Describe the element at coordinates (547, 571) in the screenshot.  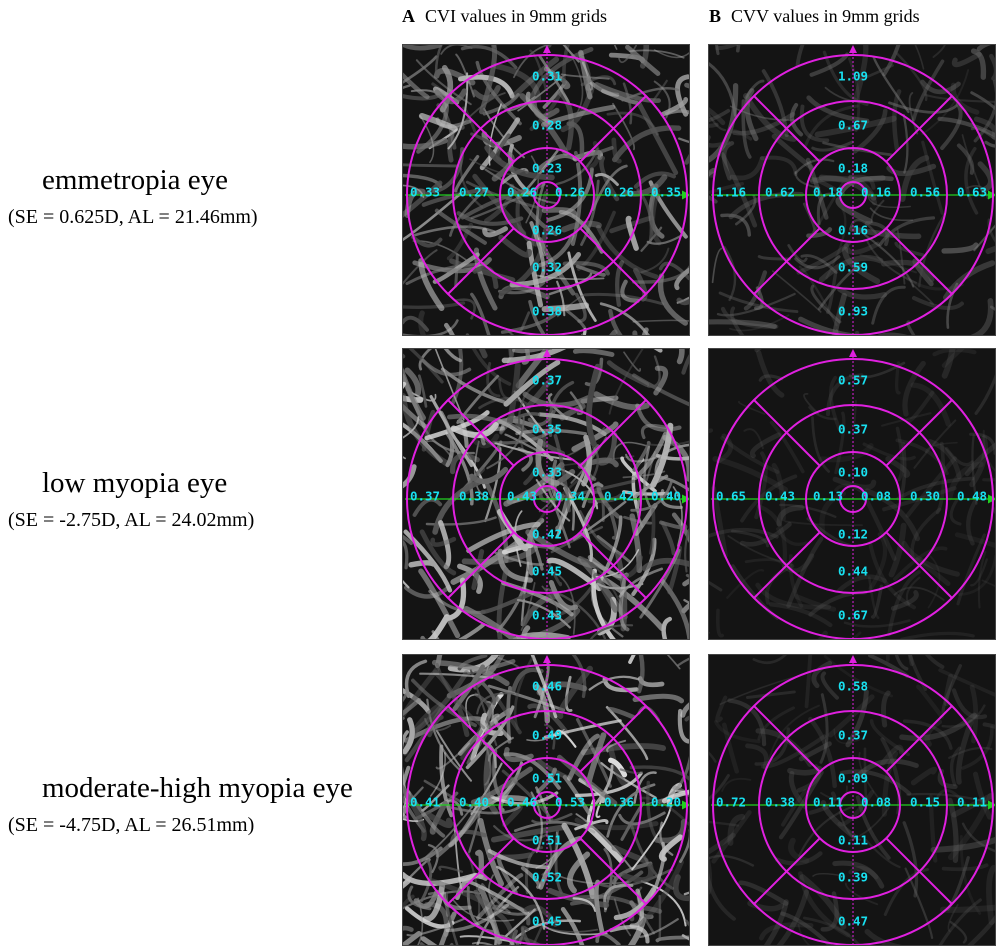
I see `value-inferior-2: 0.45` at that location.